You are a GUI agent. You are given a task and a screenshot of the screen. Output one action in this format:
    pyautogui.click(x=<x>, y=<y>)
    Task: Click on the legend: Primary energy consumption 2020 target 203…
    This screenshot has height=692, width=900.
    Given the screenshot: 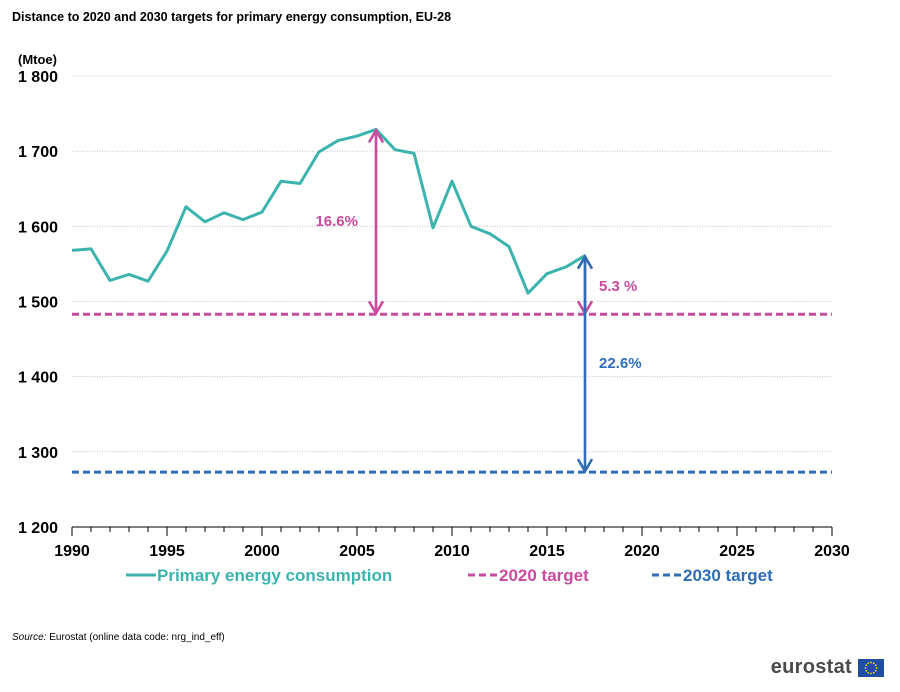 What is the action you would take?
    pyautogui.click(x=449, y=575)
    